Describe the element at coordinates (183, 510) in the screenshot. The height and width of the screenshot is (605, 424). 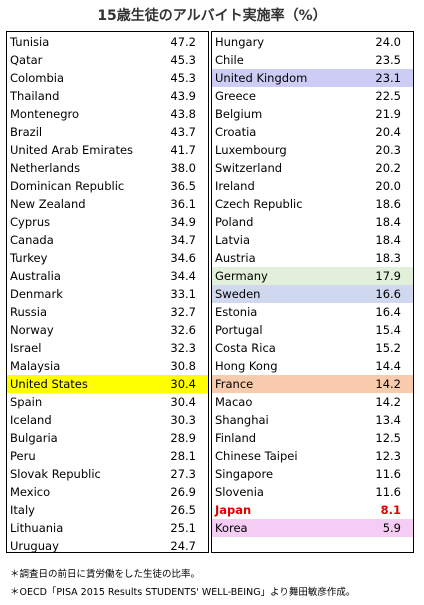
I see `rate-value: 26.5` at that location.